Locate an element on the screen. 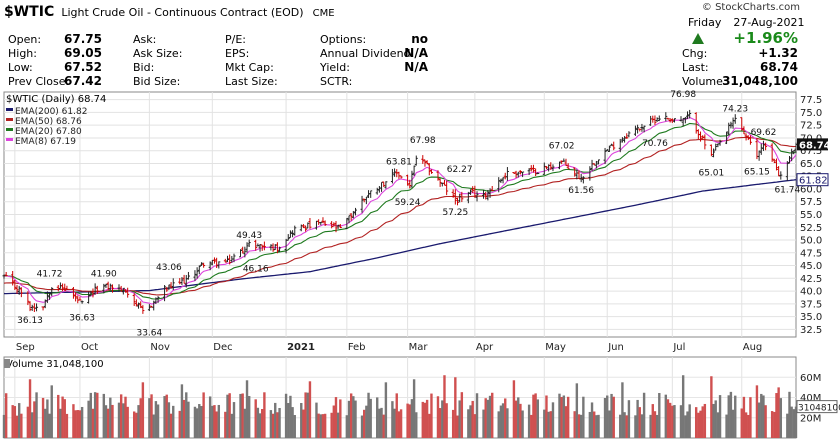 This screenshot has width=840, height=441. price-tick-label: 45.0 is located at coordinates (811, 266).